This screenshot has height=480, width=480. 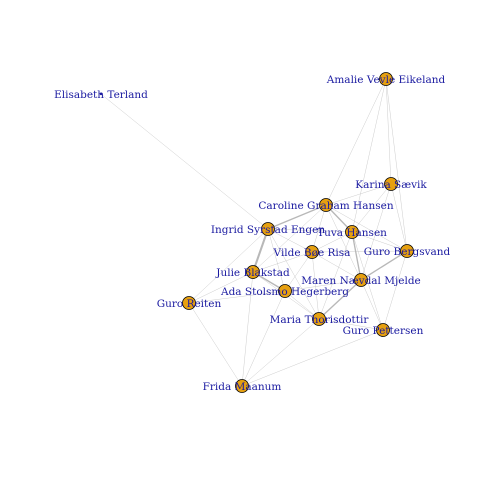 What do you see at coordinates (315, 285) in the screenshot?
I see `edge-vilde-maria` at bounding box center [315, 285].